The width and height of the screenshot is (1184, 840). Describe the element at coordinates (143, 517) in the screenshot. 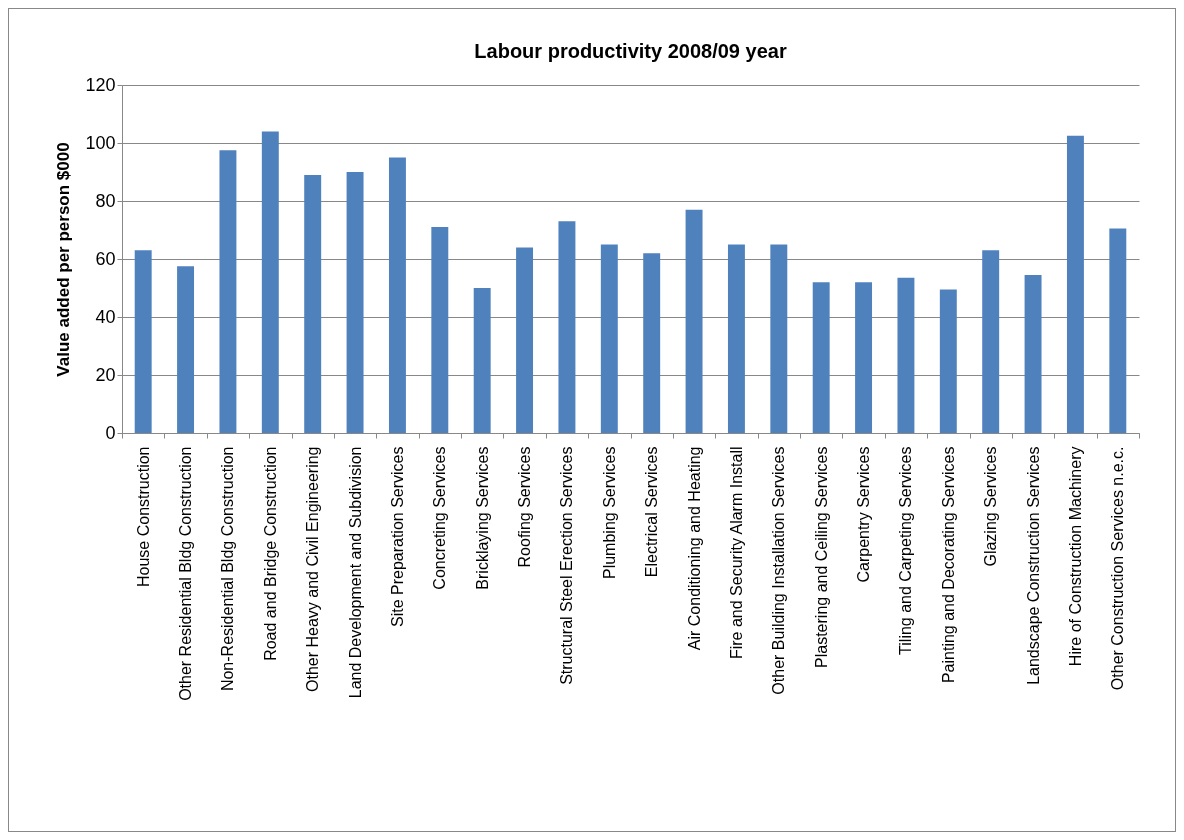

I see `x-tick-label: House Construction` at that location.